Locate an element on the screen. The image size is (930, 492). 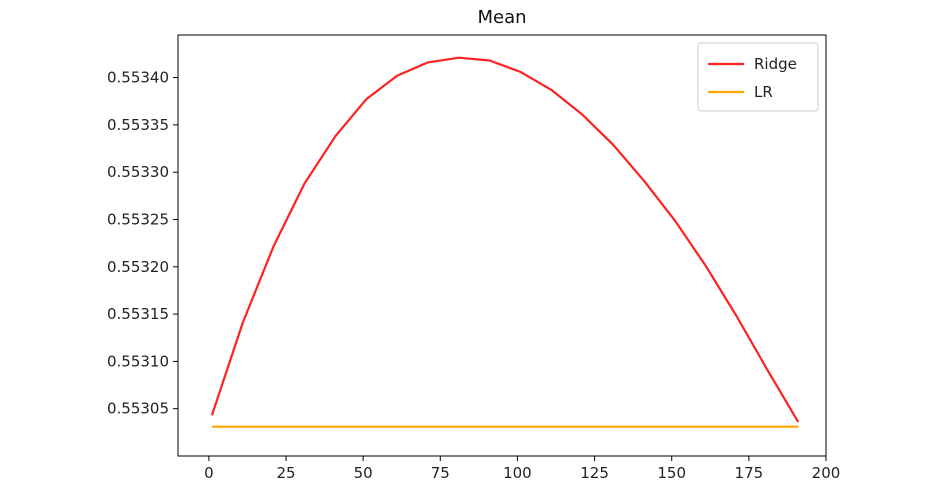
y-tick-label: 0.55315 is located at coordinates (138, 314).